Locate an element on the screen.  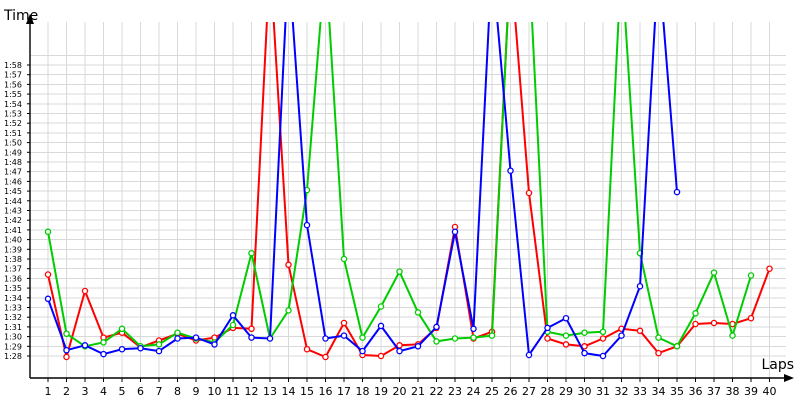
y-tick-label: 1:46 is located at coordinates (13, 181).